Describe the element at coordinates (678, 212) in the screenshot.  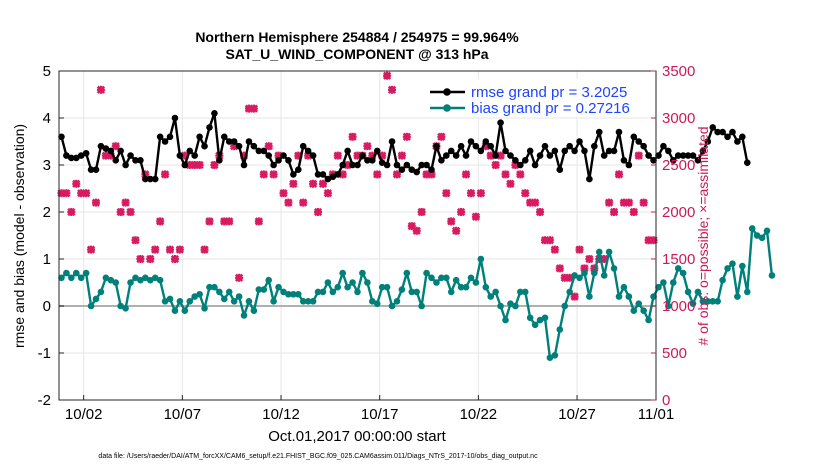
I see `right-tick-label: 2000` at that location.